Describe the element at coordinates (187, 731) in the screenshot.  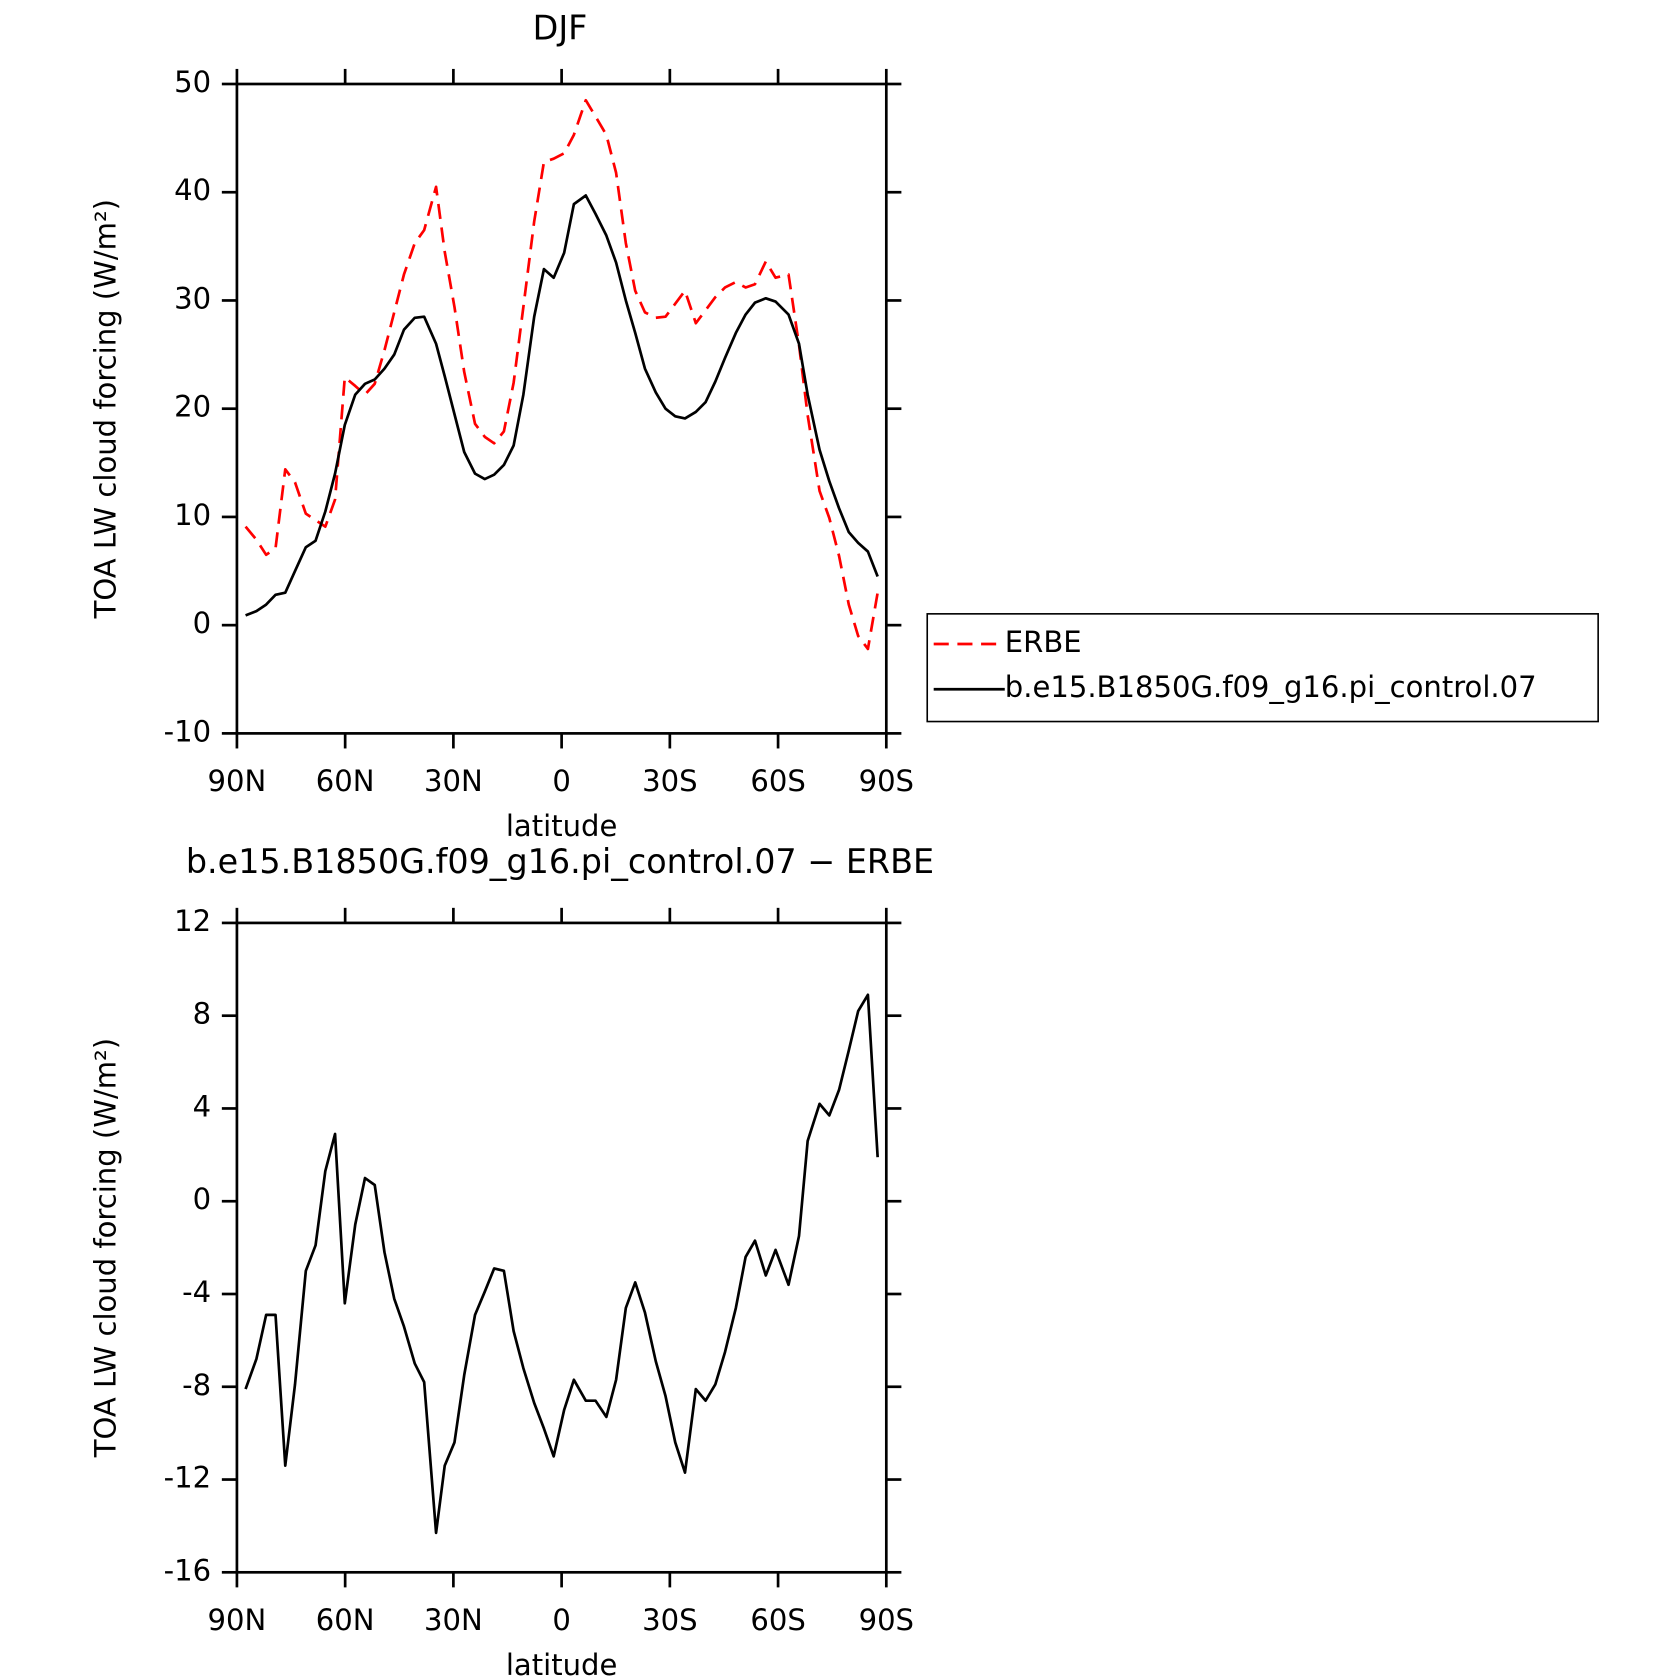
I see `y-tick-label: -10` at that location.